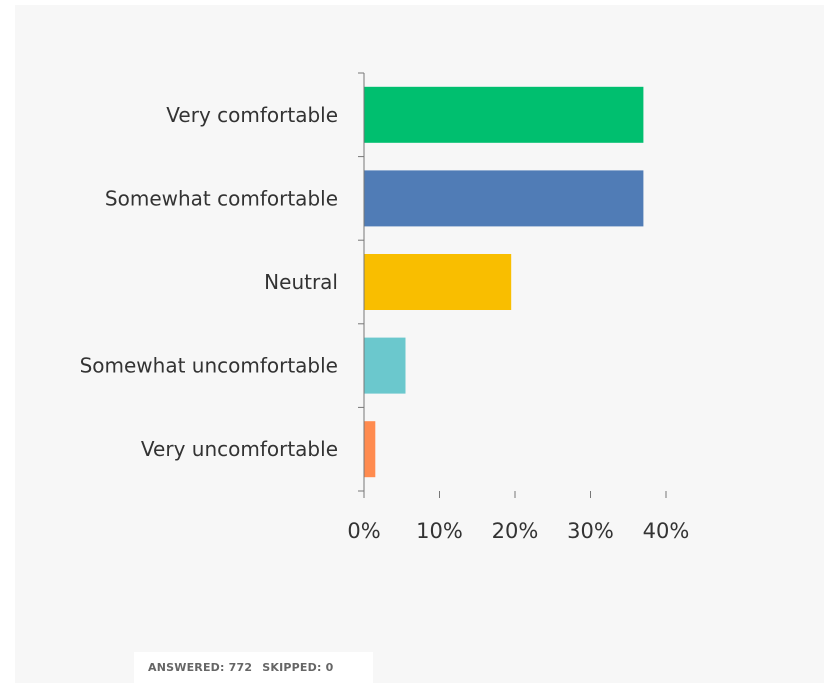 Image resolution: width=824 pixels, height=683 pixels. I want to click on x-tick-label-3: 30%, so click(590, 531).